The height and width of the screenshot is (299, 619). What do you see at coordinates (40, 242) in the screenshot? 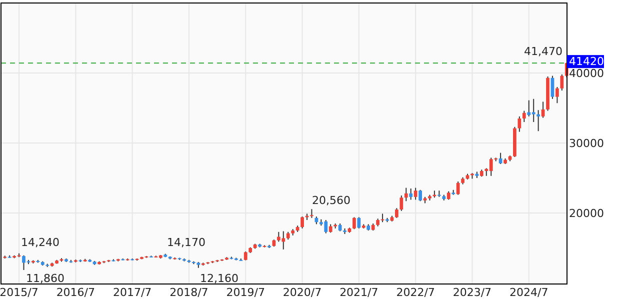
I see `annotation: 14,240` at bounding box center [40, 242].